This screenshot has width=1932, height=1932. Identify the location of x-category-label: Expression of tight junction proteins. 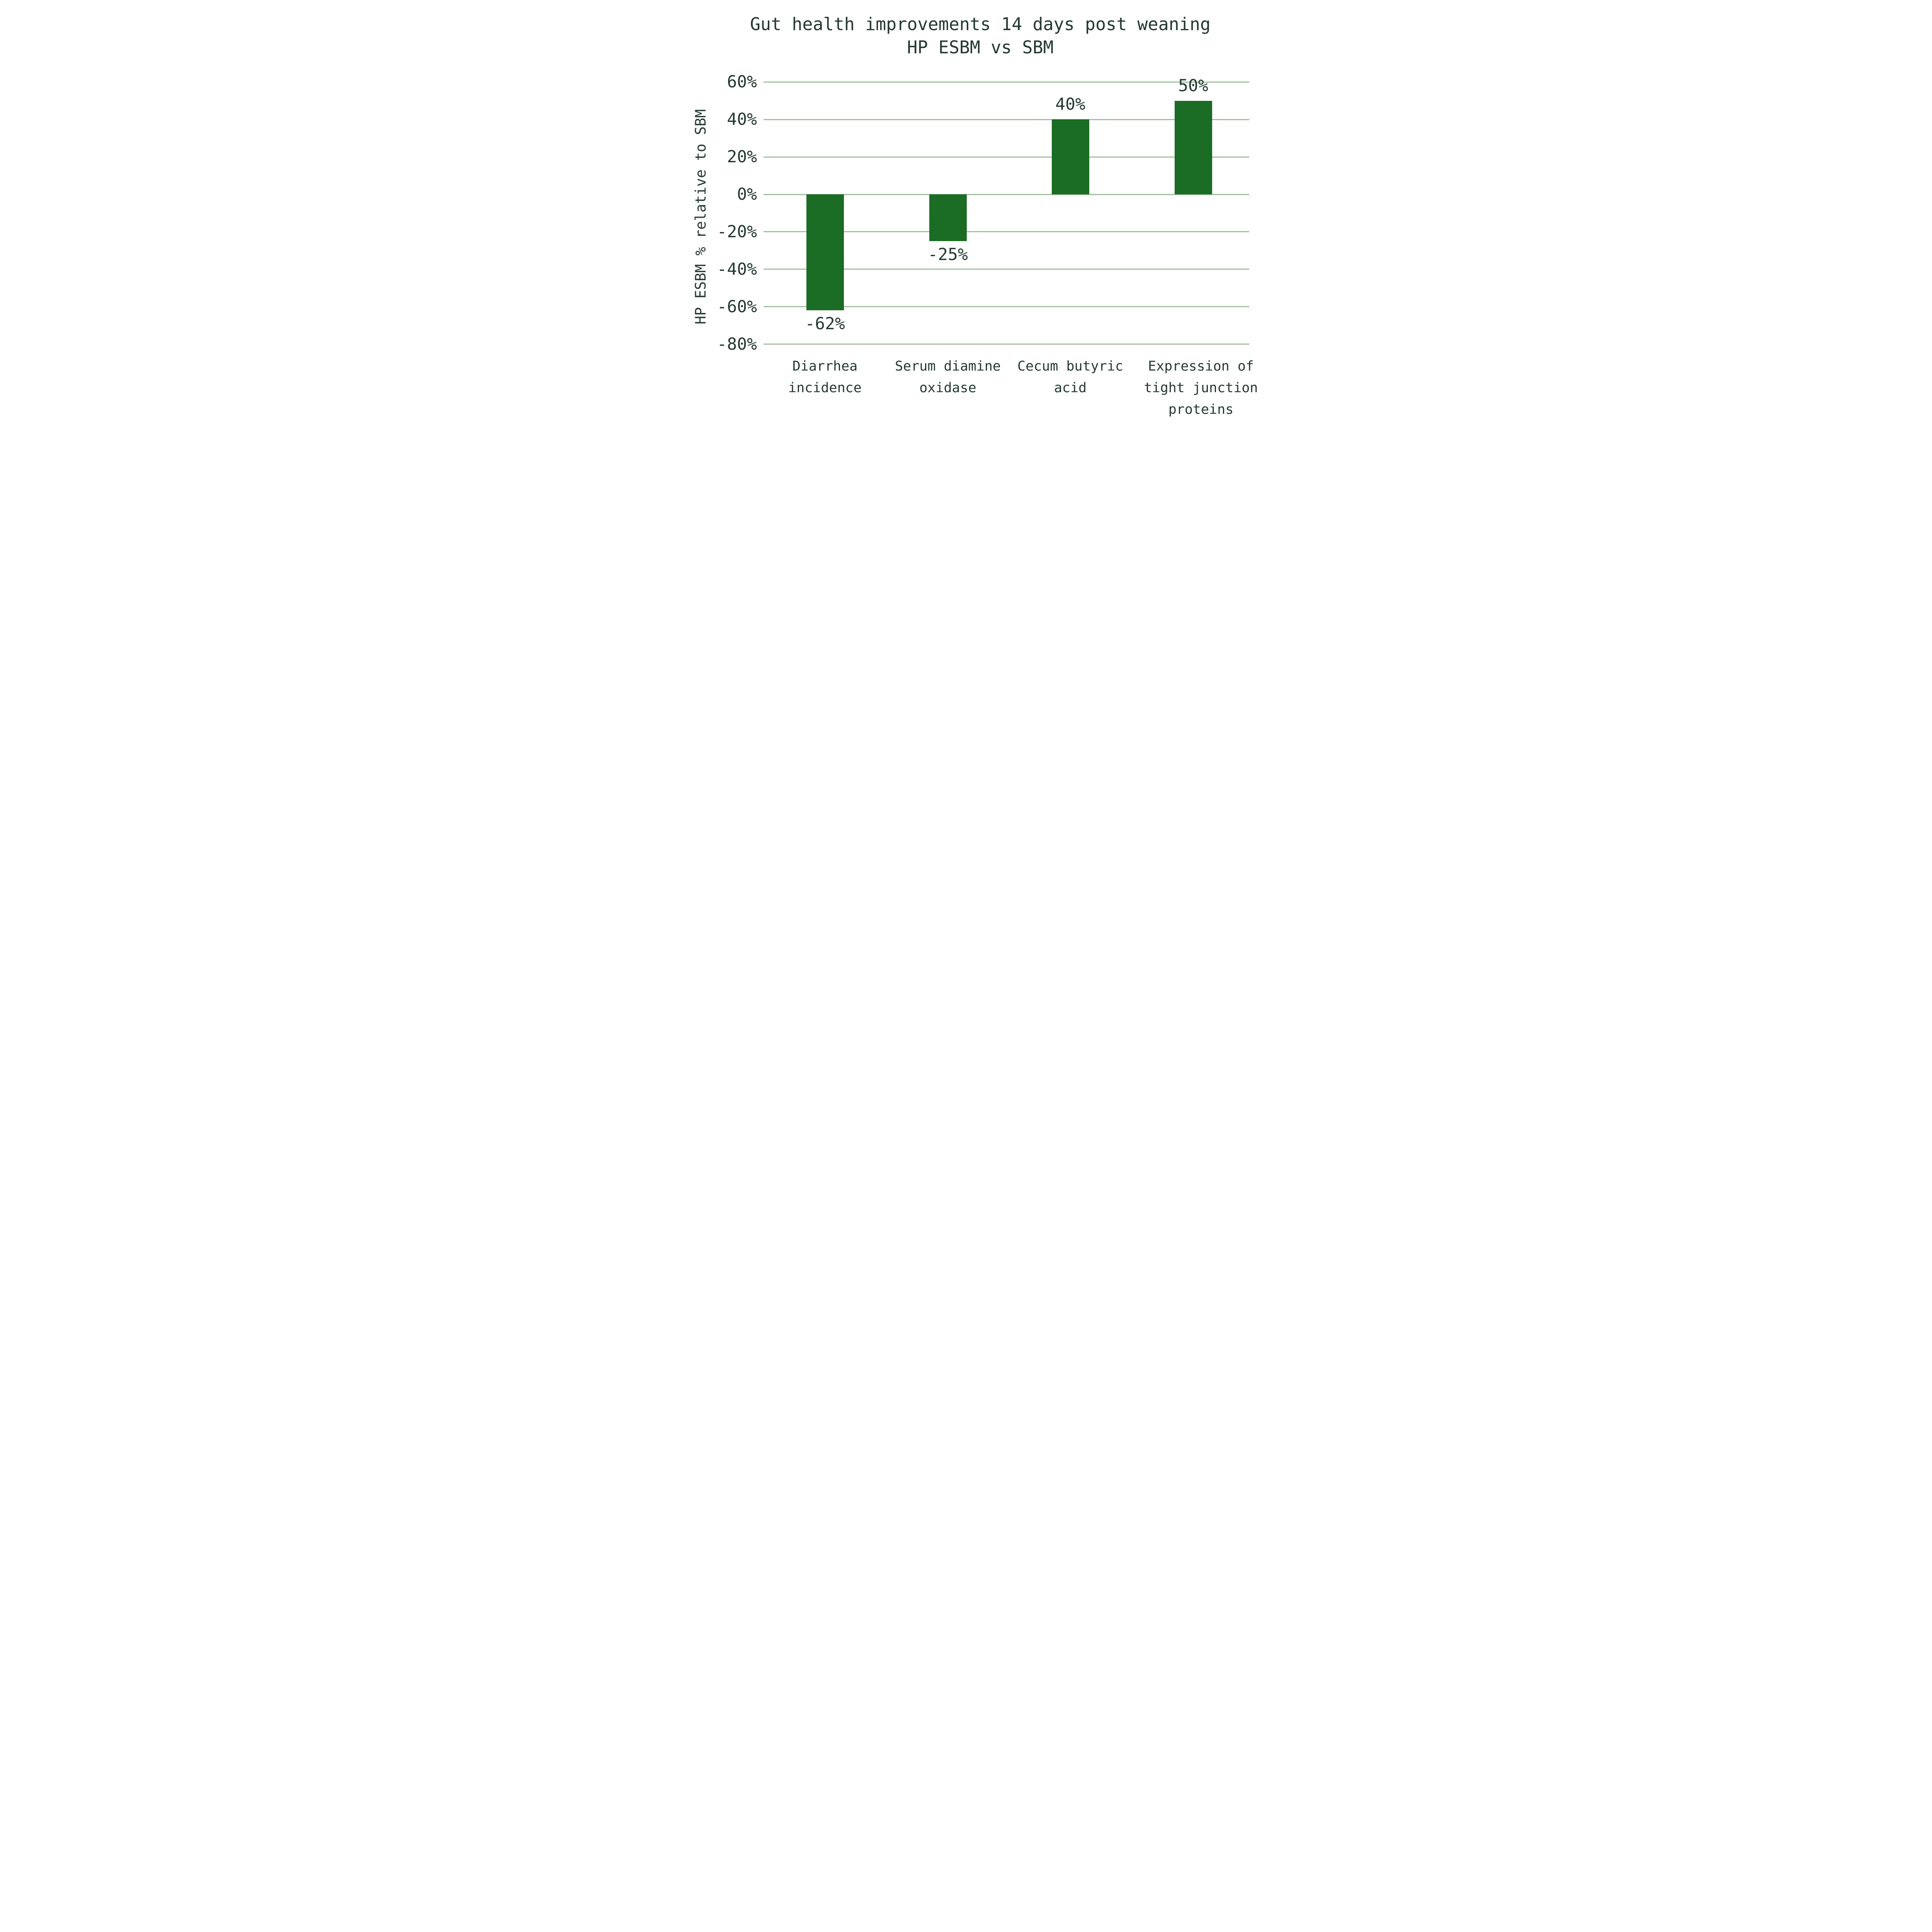
(1192, 388).